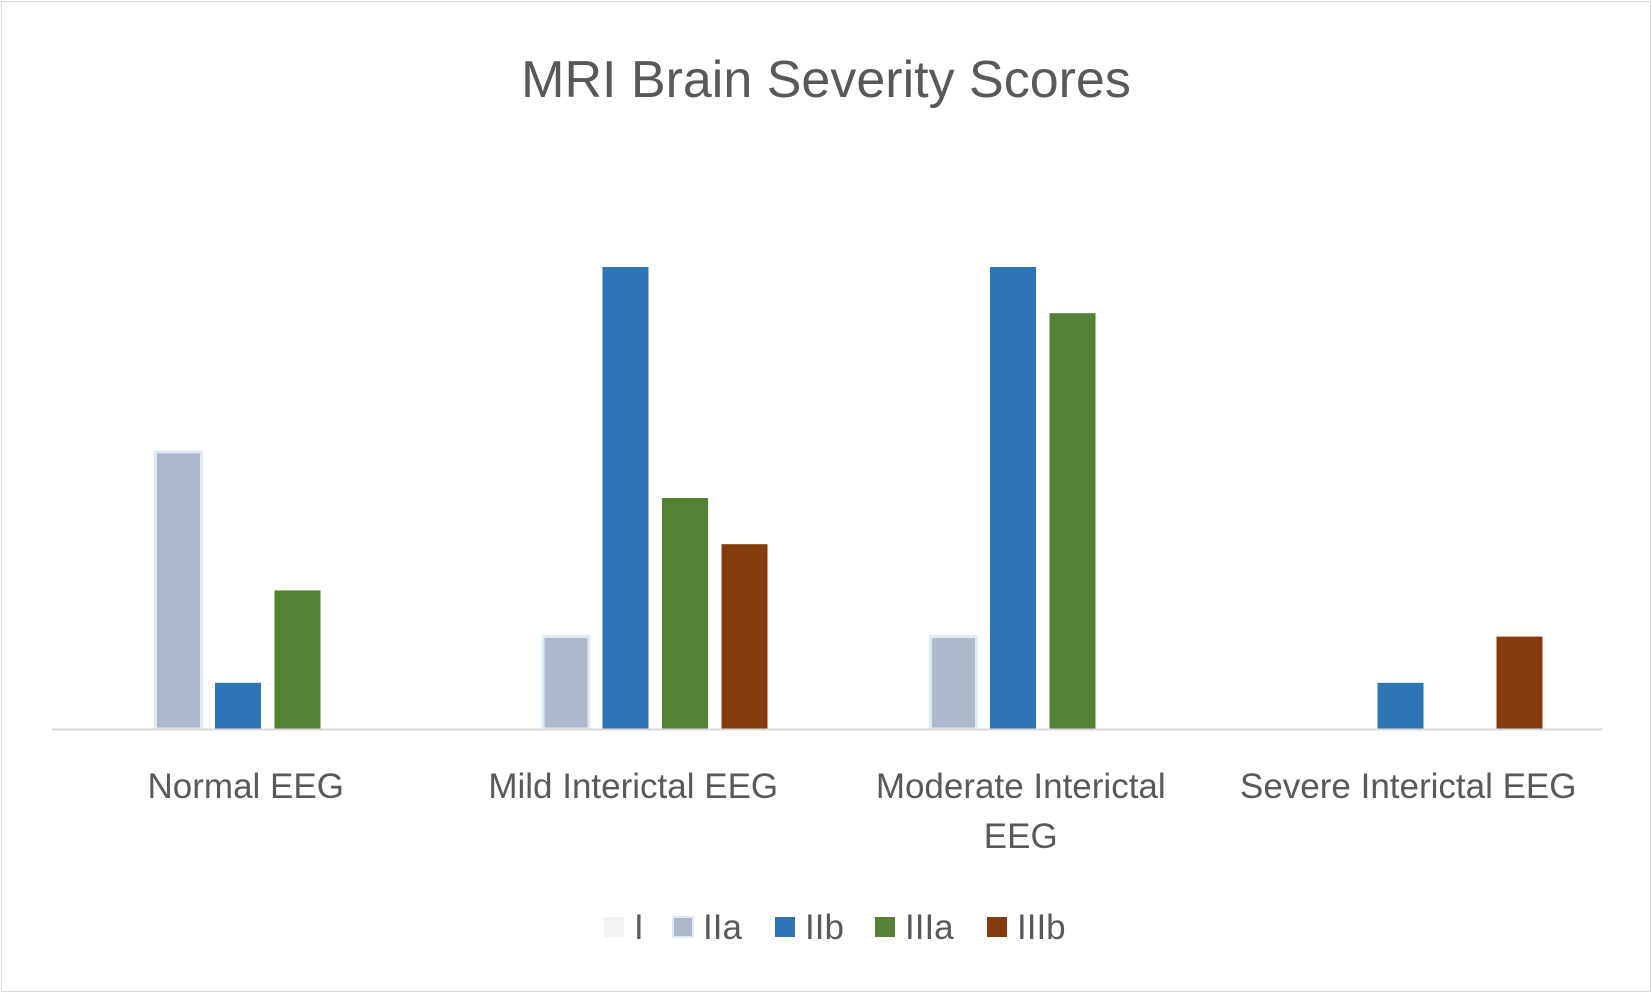 The image size is (1652, 993). Describe the element at coordinates (744, 636) in the screenshot. I see `bar-iiib-mild-interictal-eeg` at that location.